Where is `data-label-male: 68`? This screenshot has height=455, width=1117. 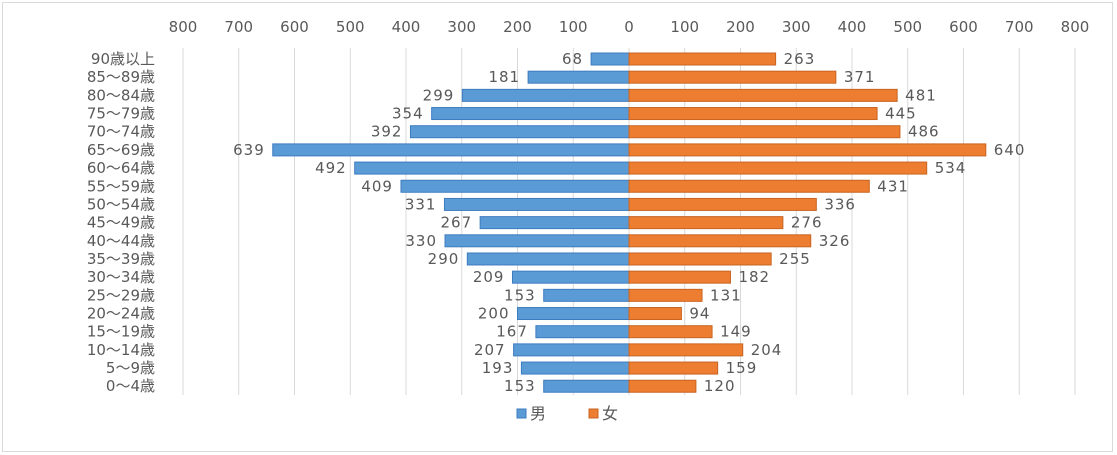
data-label-male: 68 is located at coordinates (572, 59).